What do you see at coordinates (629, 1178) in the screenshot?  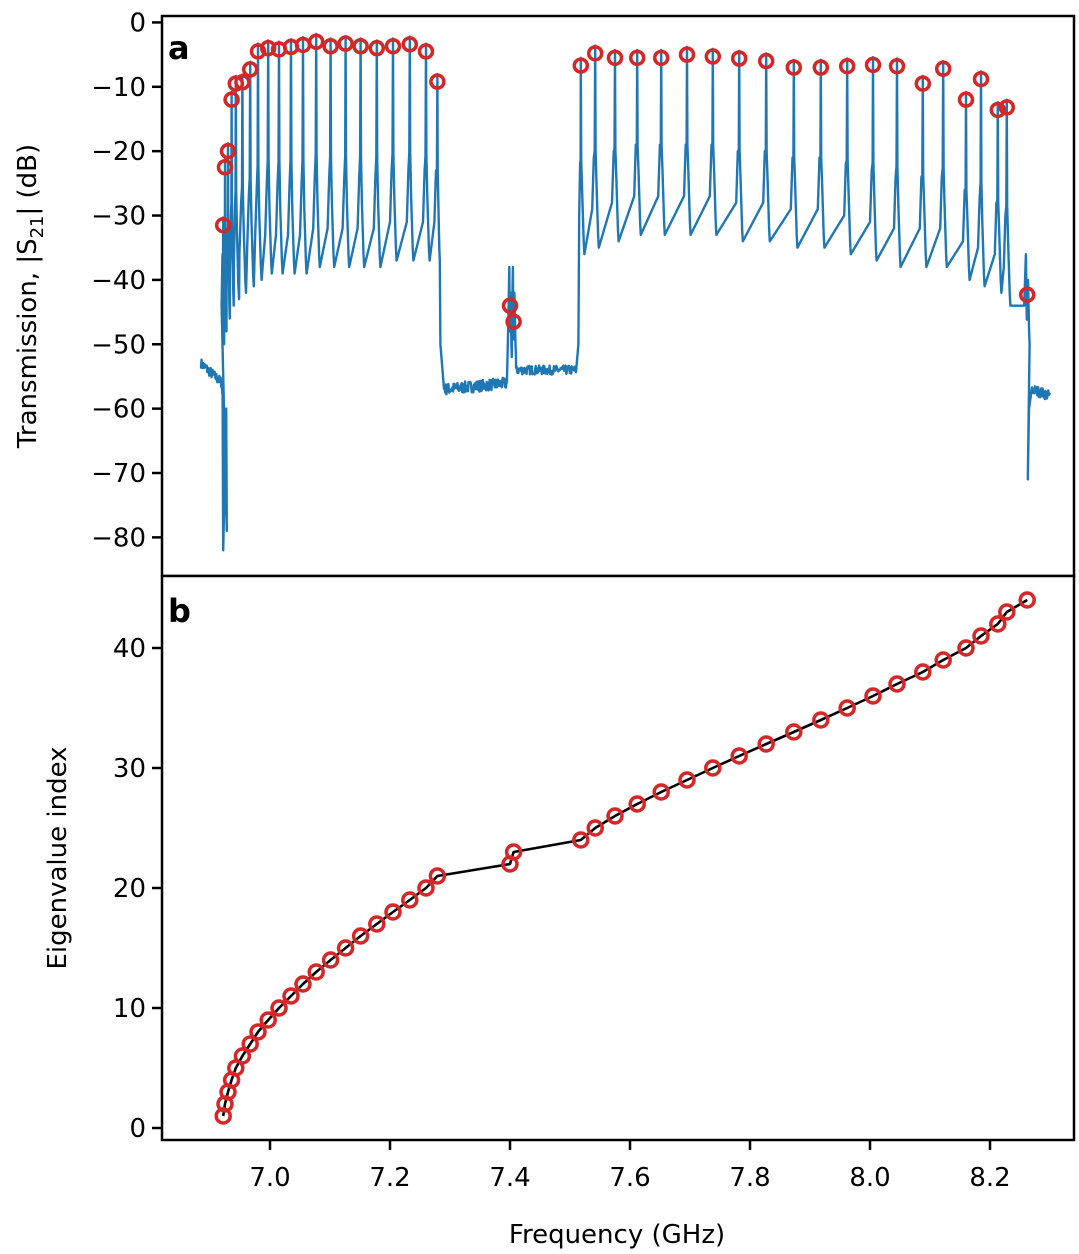 I see `panel-b-xtick-label: 7.6` at bounding box center [629, 1178].